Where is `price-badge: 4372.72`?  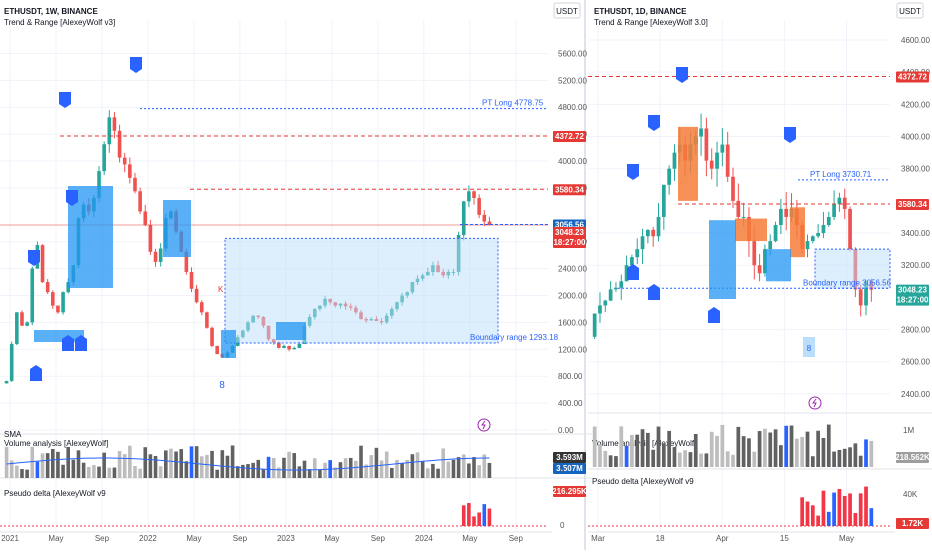 price-badge: 4372.72 is located at coordinates (912, 77).